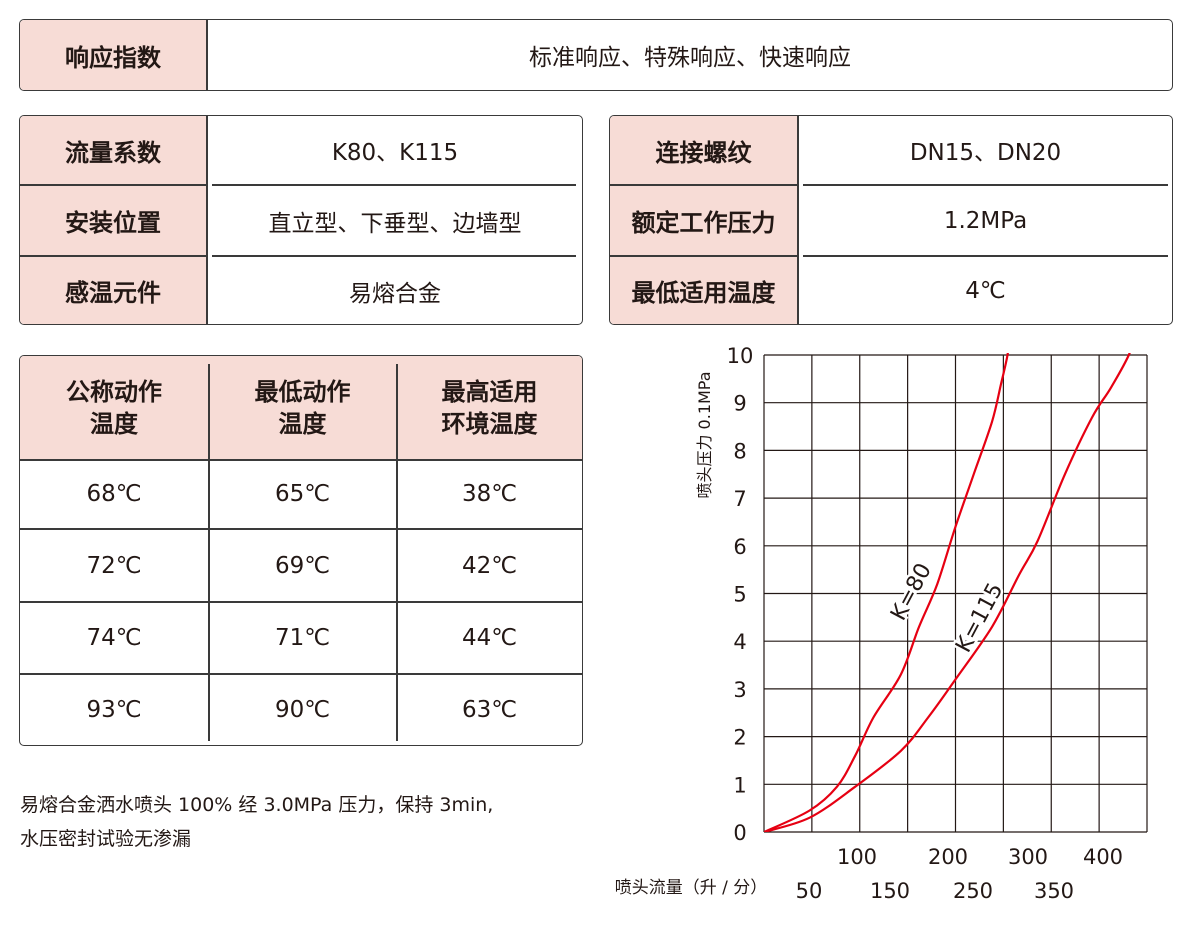 Image resolution: width=1184 pixels, height=934 pixels. What do you see at coordinates (740, 356) in the screenshot?
I see `y-tick-label: 10` at bounding box center [740, 356].